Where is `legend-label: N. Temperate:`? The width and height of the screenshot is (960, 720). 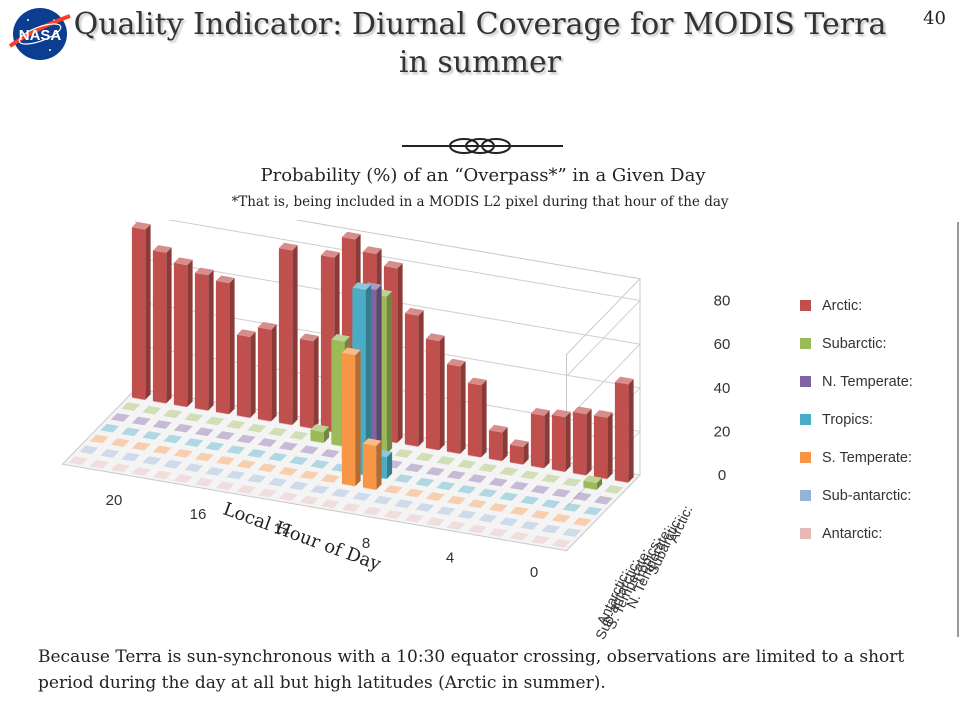
legend-label: N. Temperate: is located at coordinates (867, 382).